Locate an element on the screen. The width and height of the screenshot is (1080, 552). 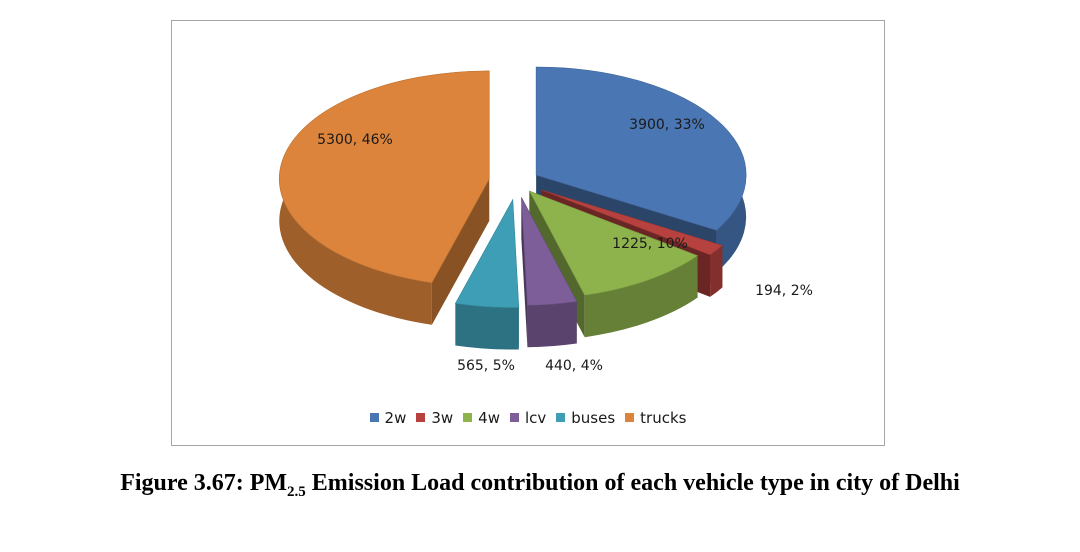
pie-wall-start-trucks is located at coordinates (460, 251).